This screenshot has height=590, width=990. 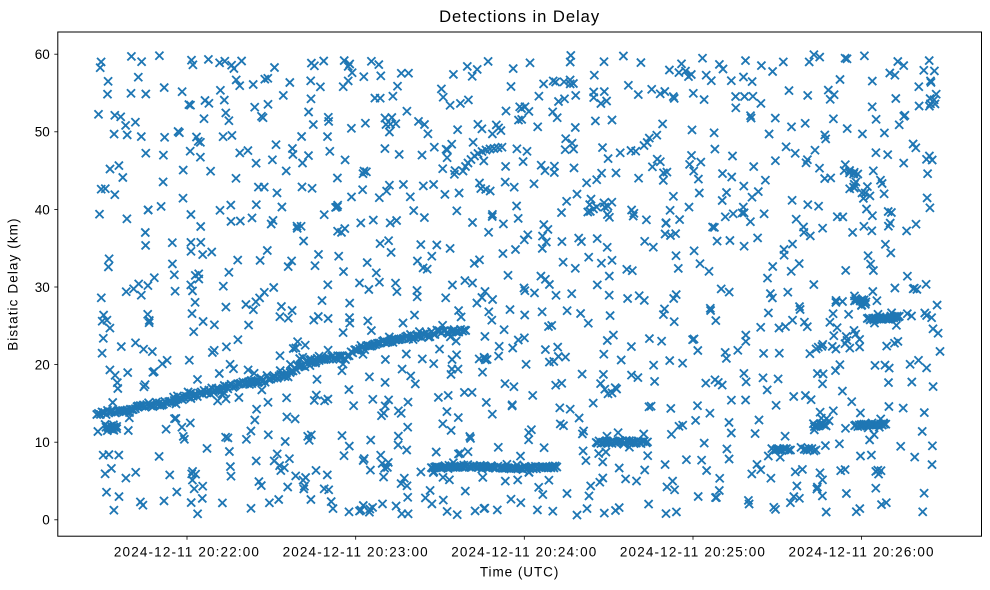 I want to click on svg-text: 2024-12-11 20:22:00, so click(x=187, y=551).